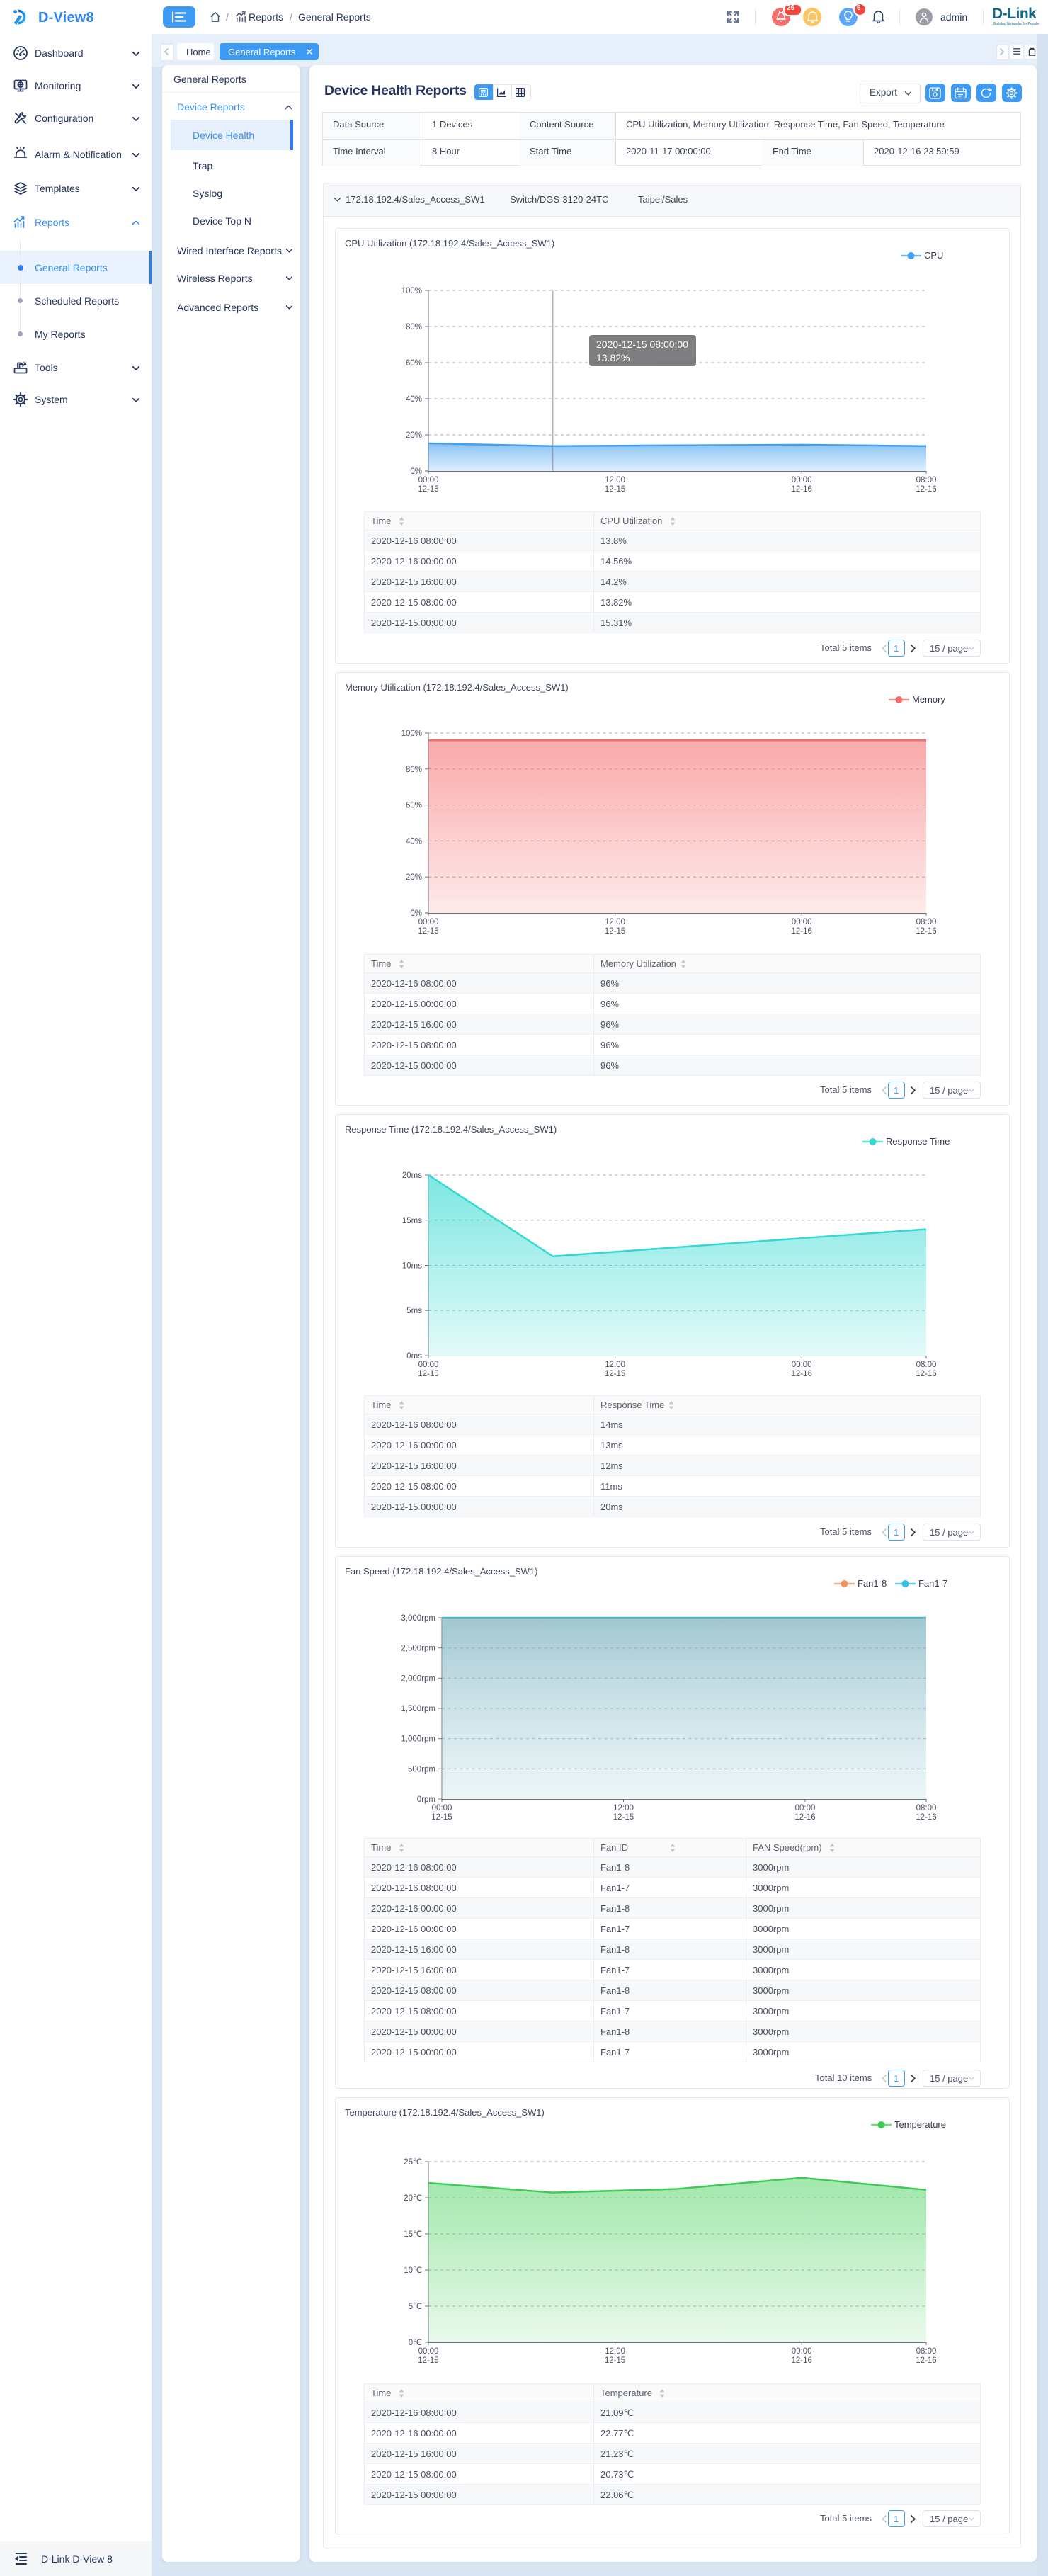  I want to click on svg-text: 2,500rpm, so click(418, 1649).